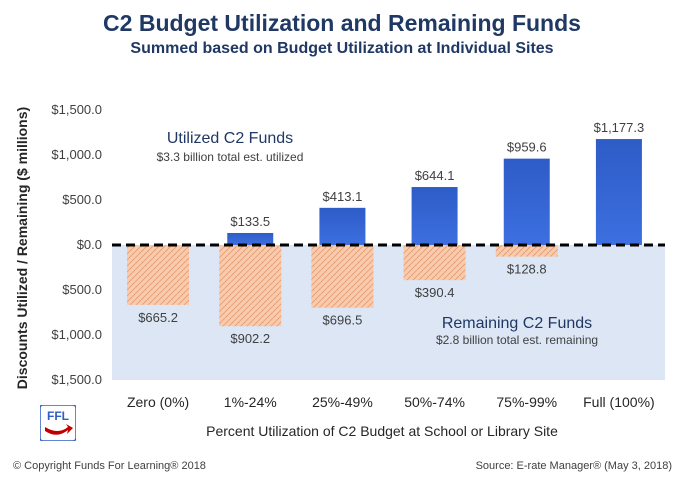 This screenshot has width=684, height=487. I want to click on data-label-remaining: $696.5, so click(343, 320).